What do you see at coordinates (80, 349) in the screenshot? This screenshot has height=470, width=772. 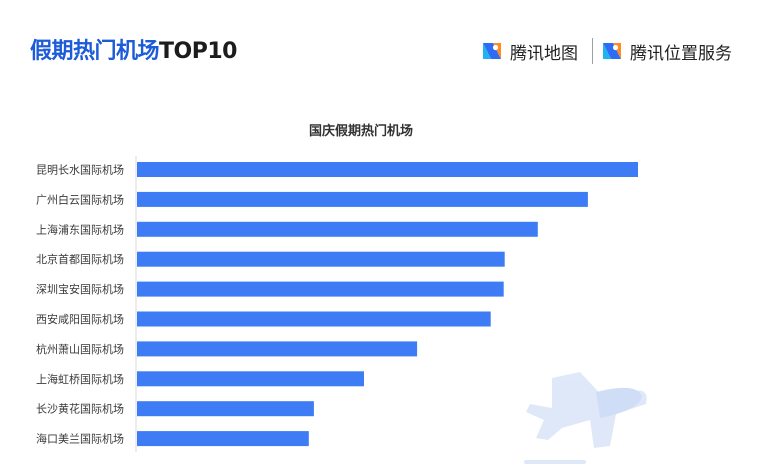 I see `category-label-7: 杭州萧山国际机场` at bounding box center [80, 349].